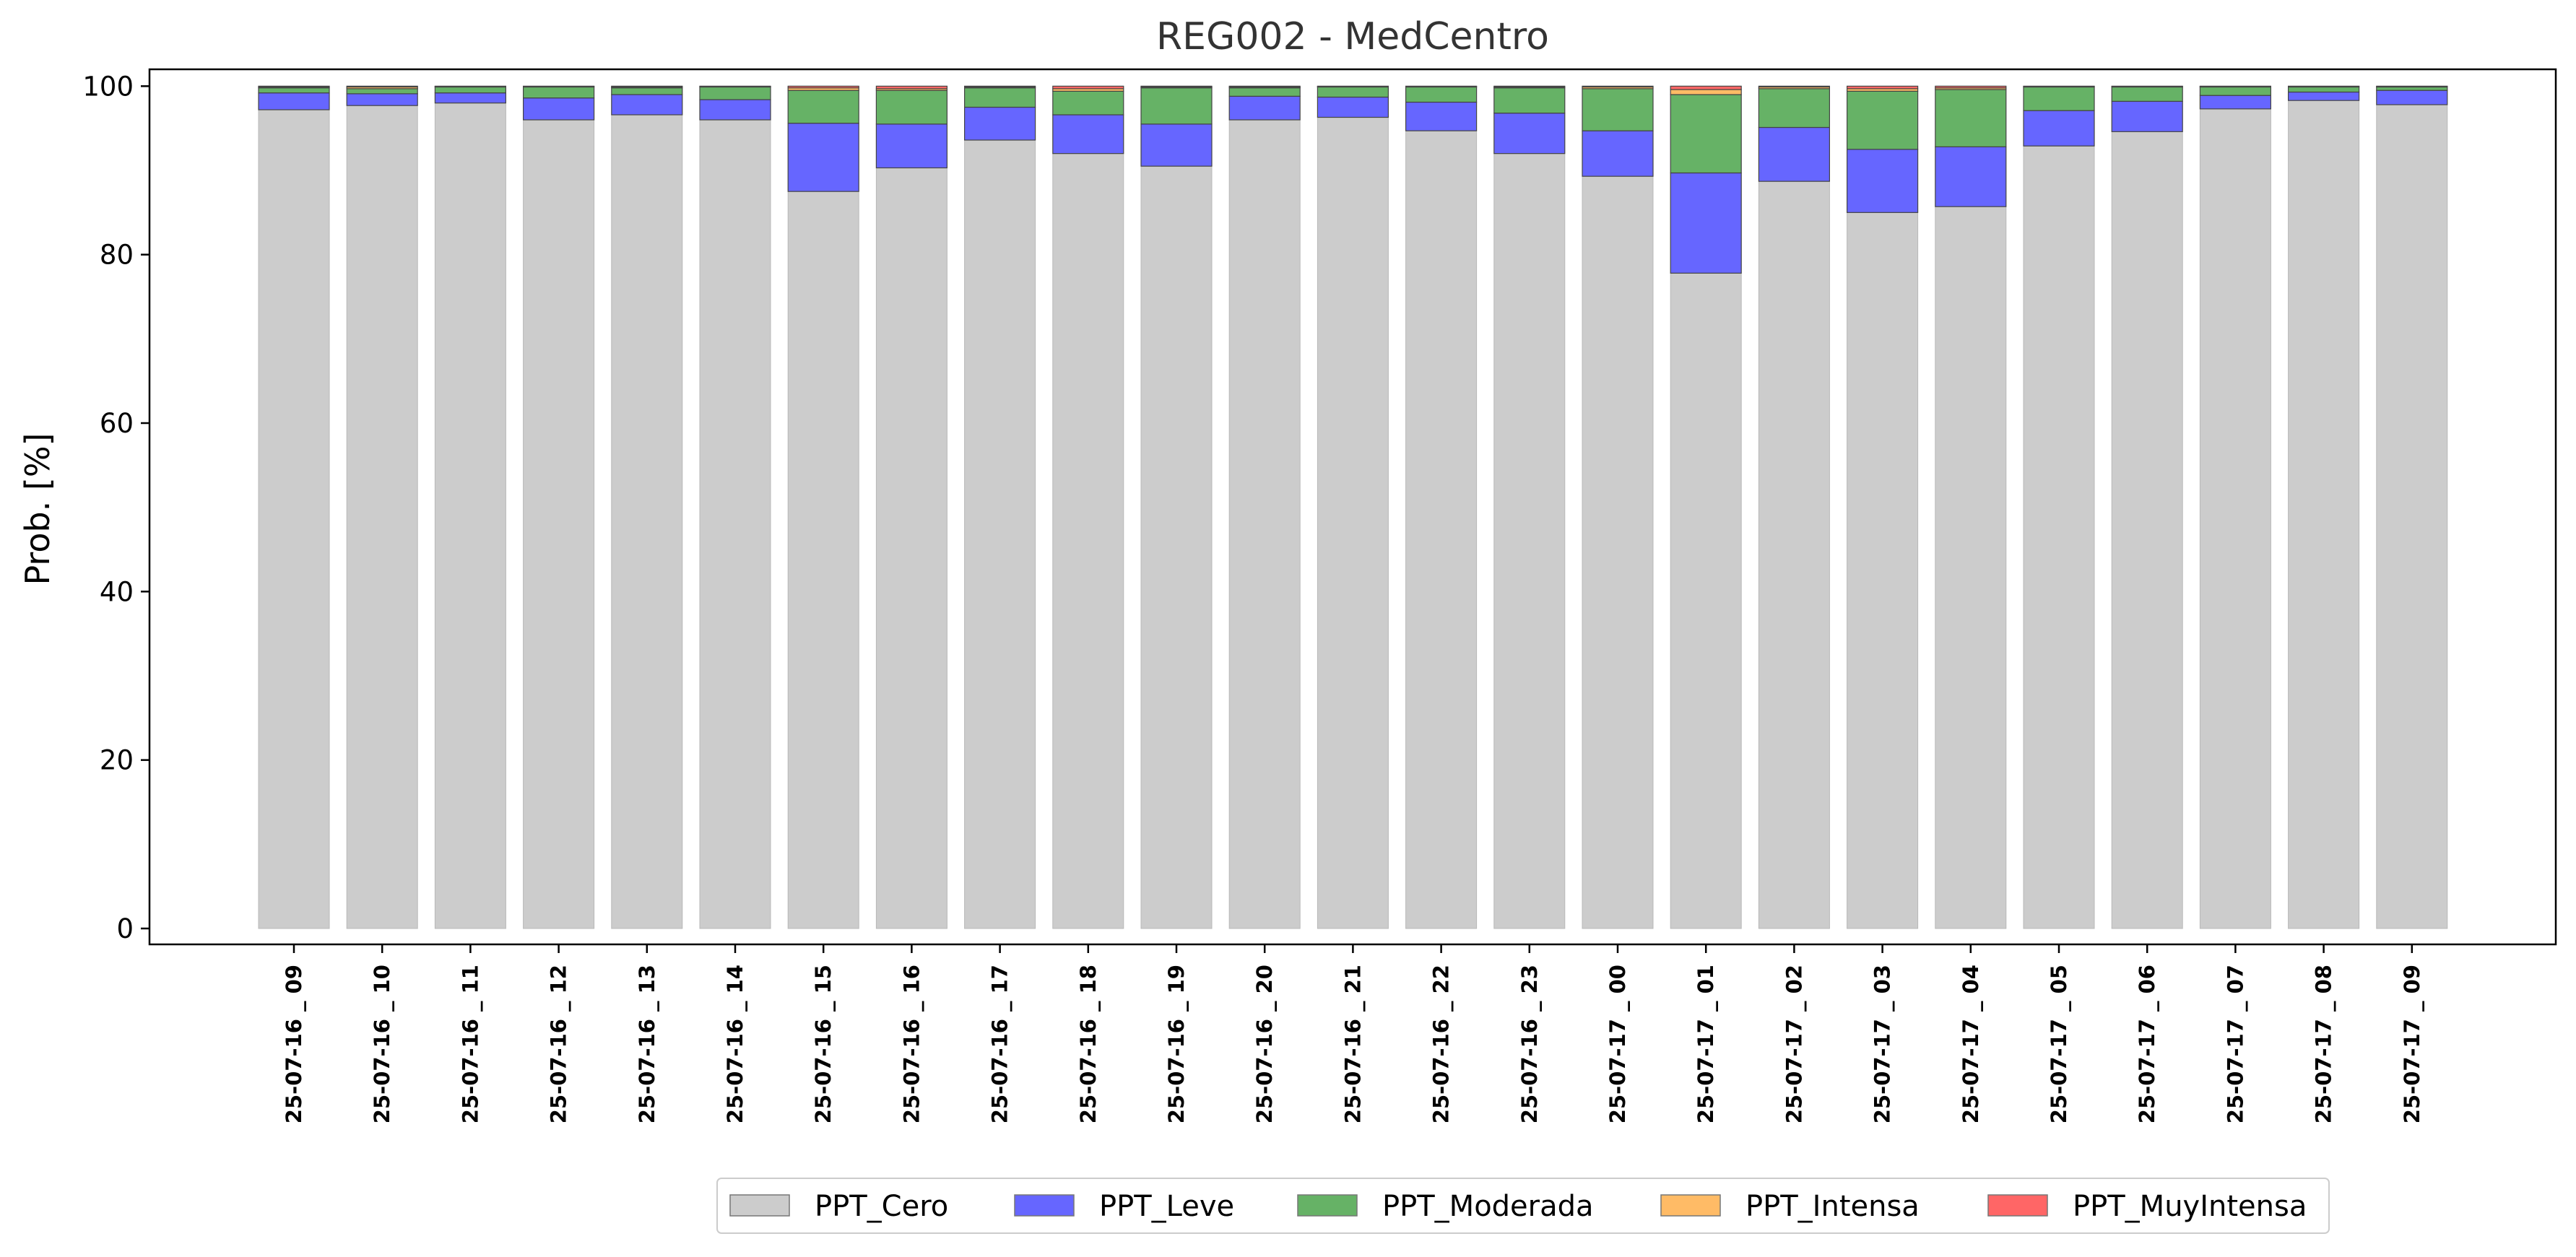 Image resolution: width=2576 pixels, height=1257 pixels. Describe the element at coordinates (1352, 36) in the screenshot. I see `chart-title: REG002 - MedCentro` at that location.